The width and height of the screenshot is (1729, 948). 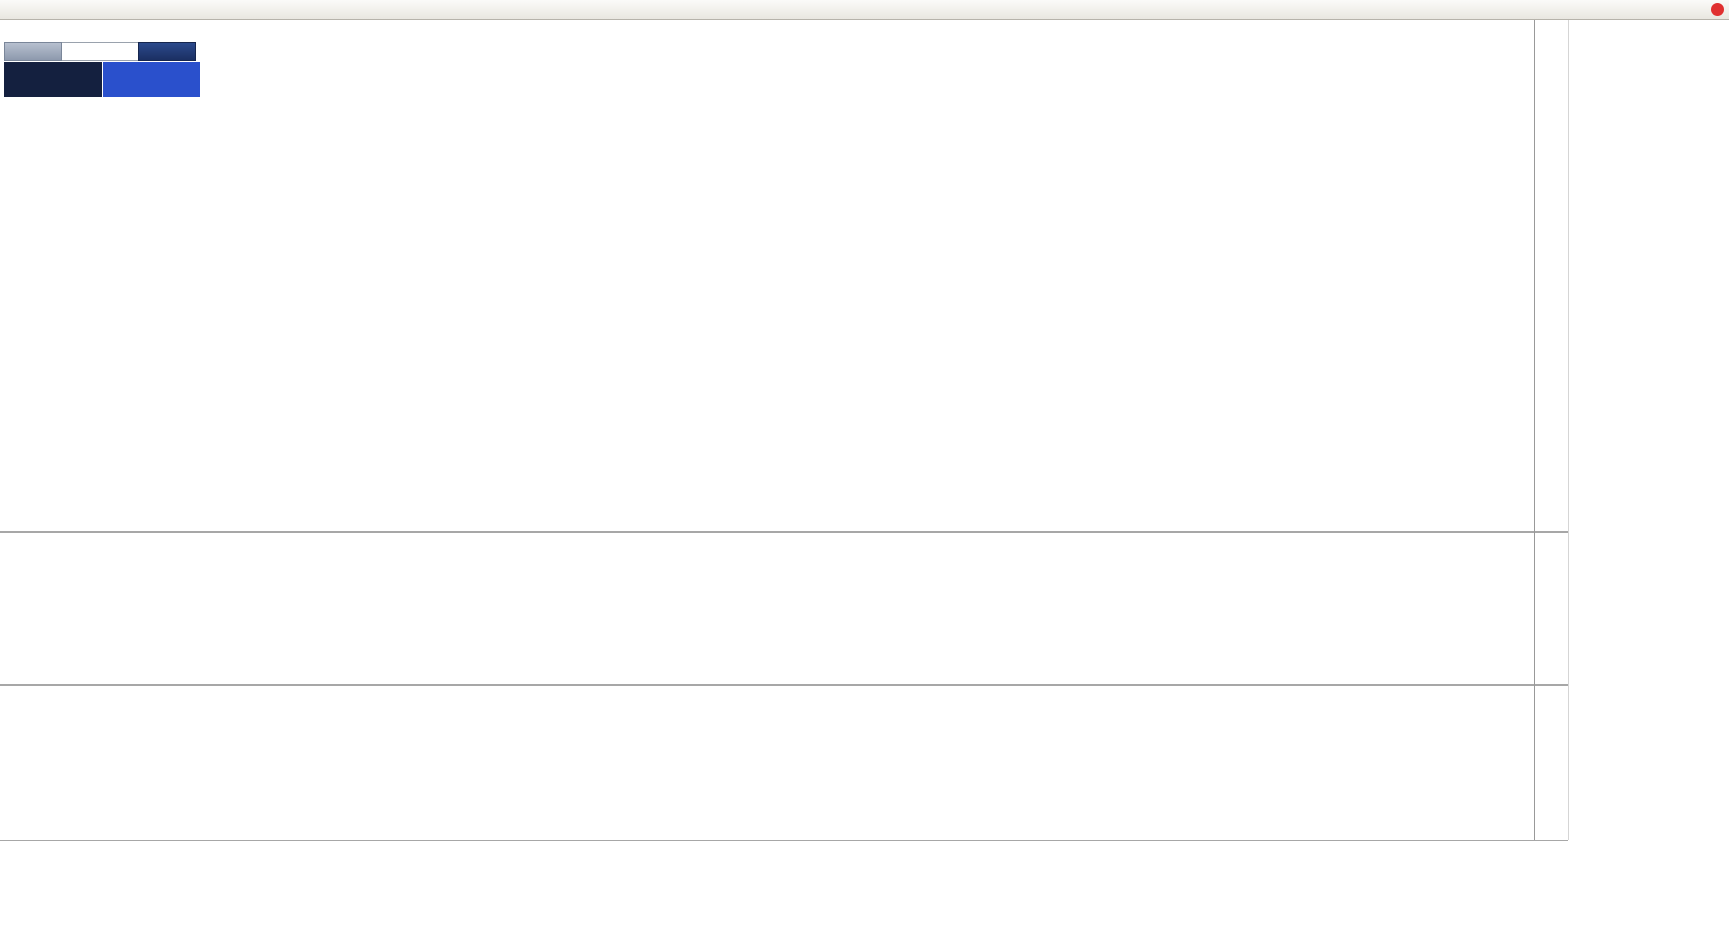 I want to click on price-axis-separator, so click(x=1534, y=430).